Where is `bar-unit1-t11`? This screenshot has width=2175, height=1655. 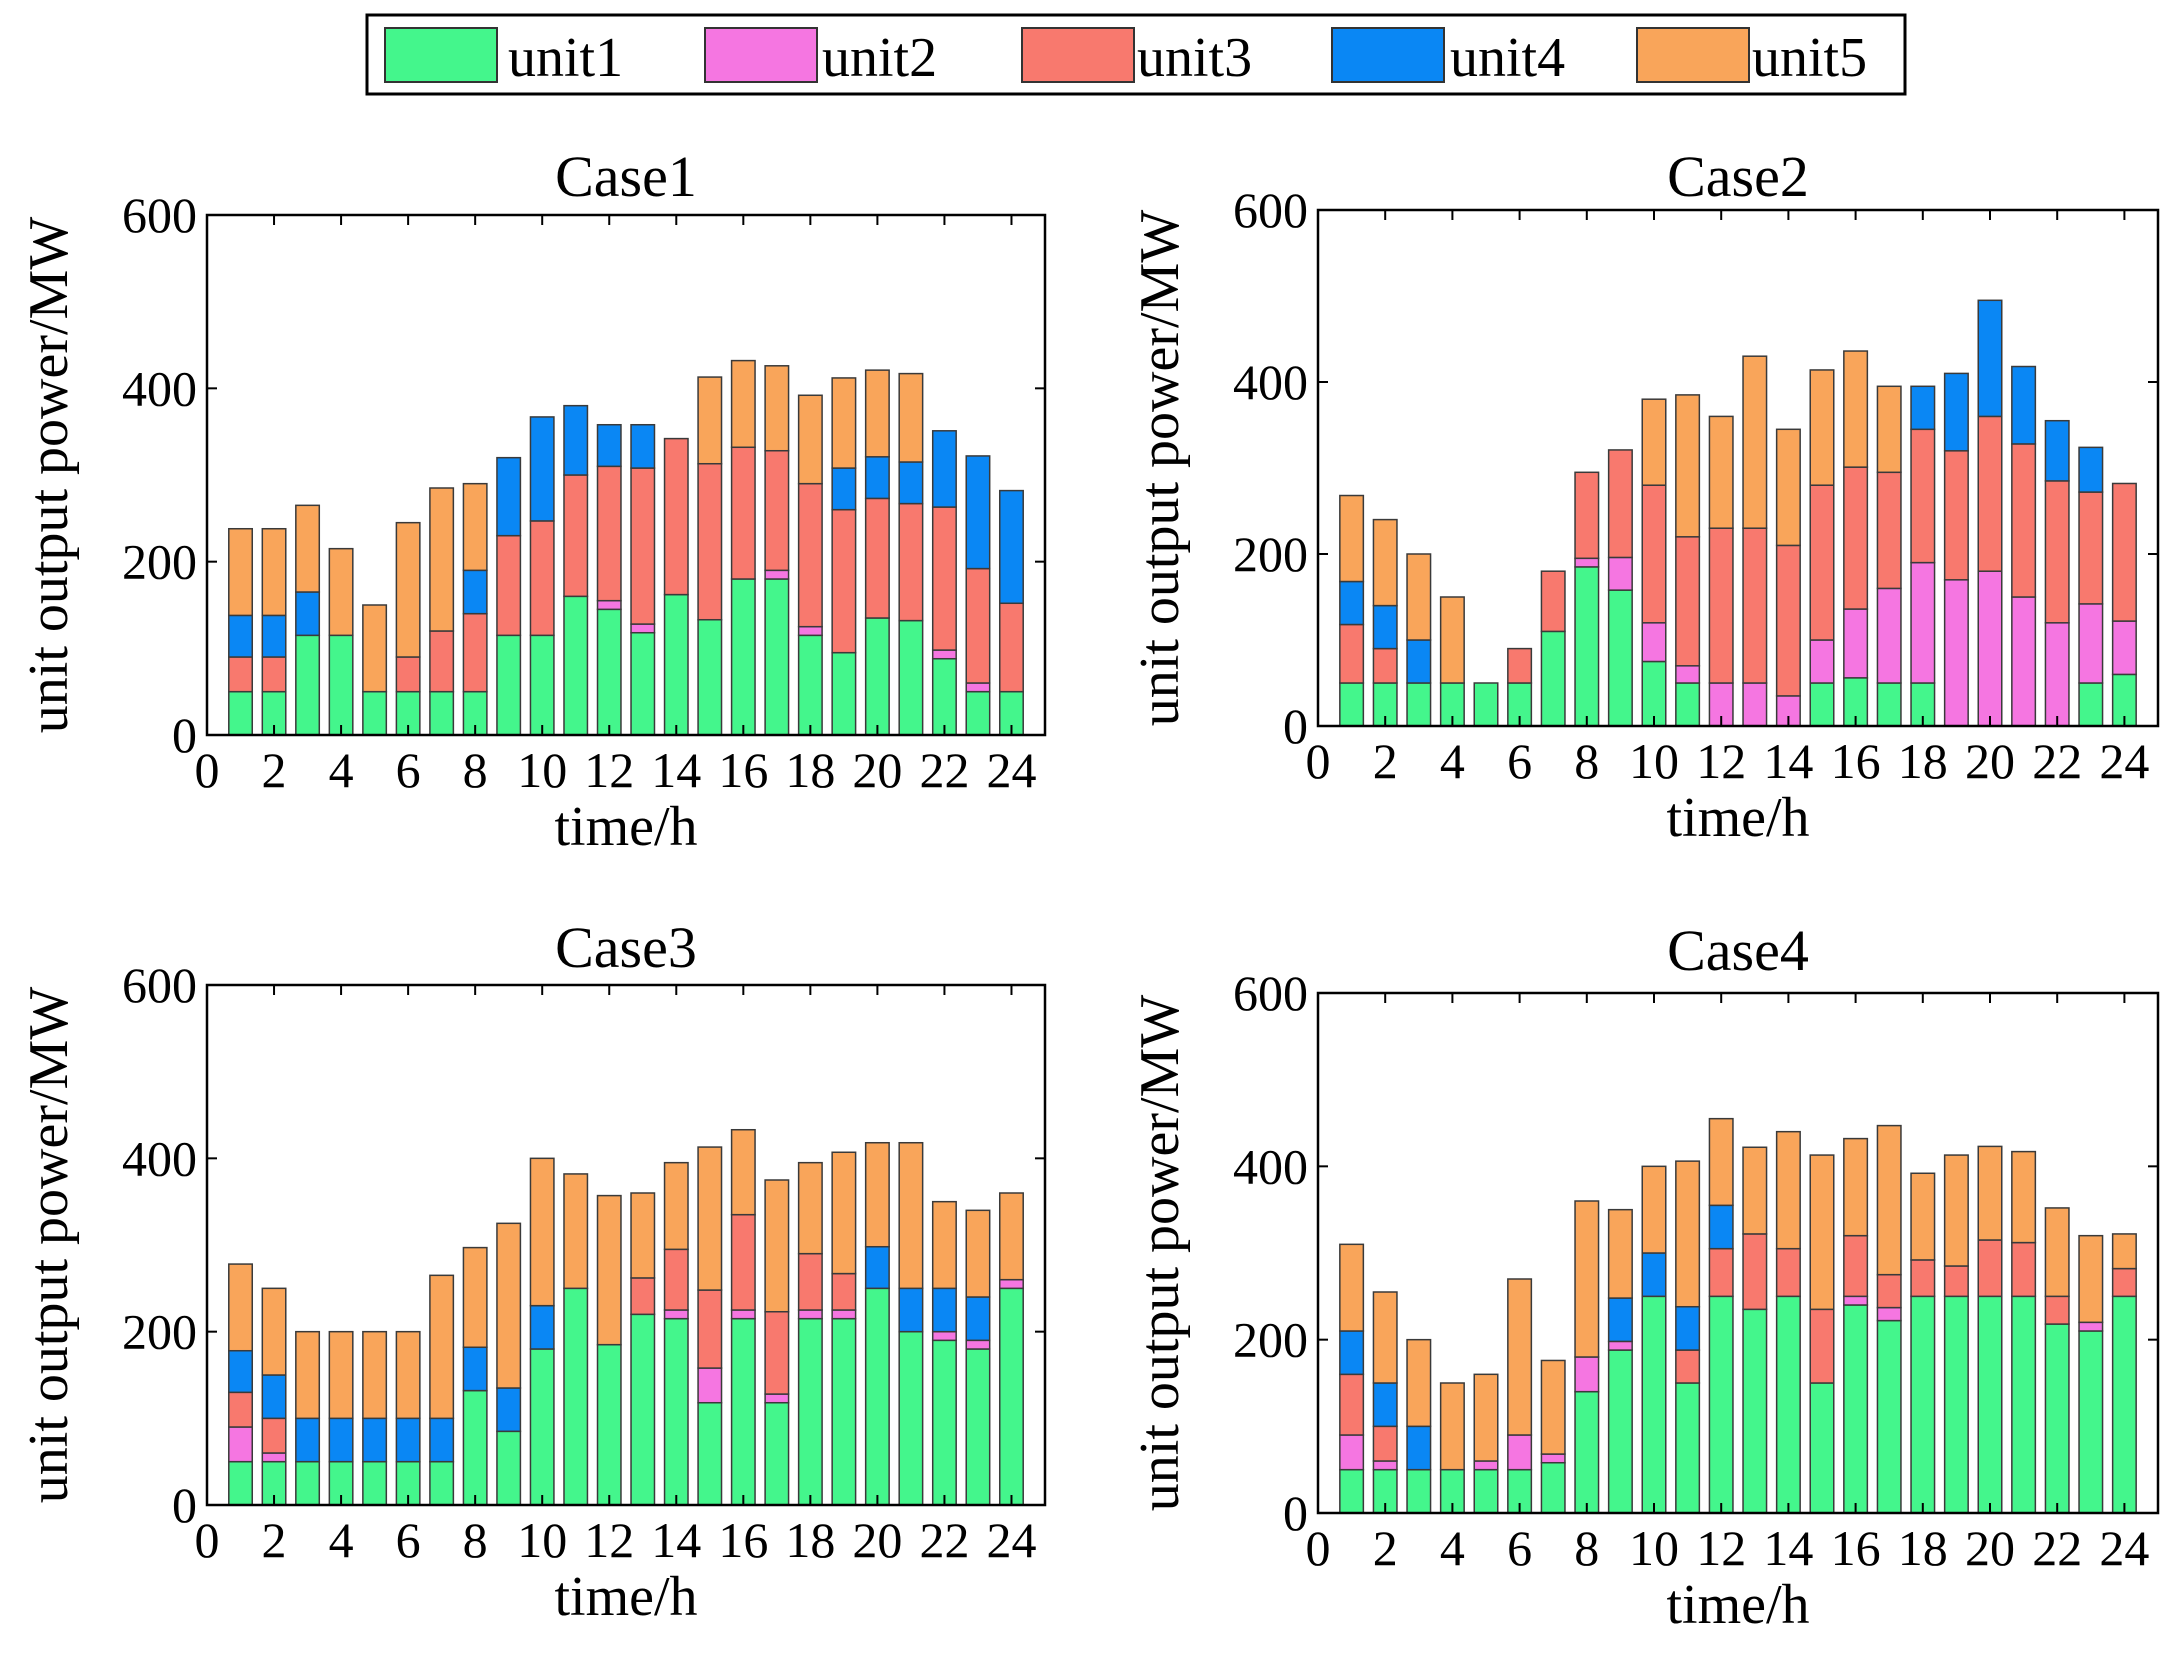 bar-unit1-t11 is located at coordinates (576, 665).